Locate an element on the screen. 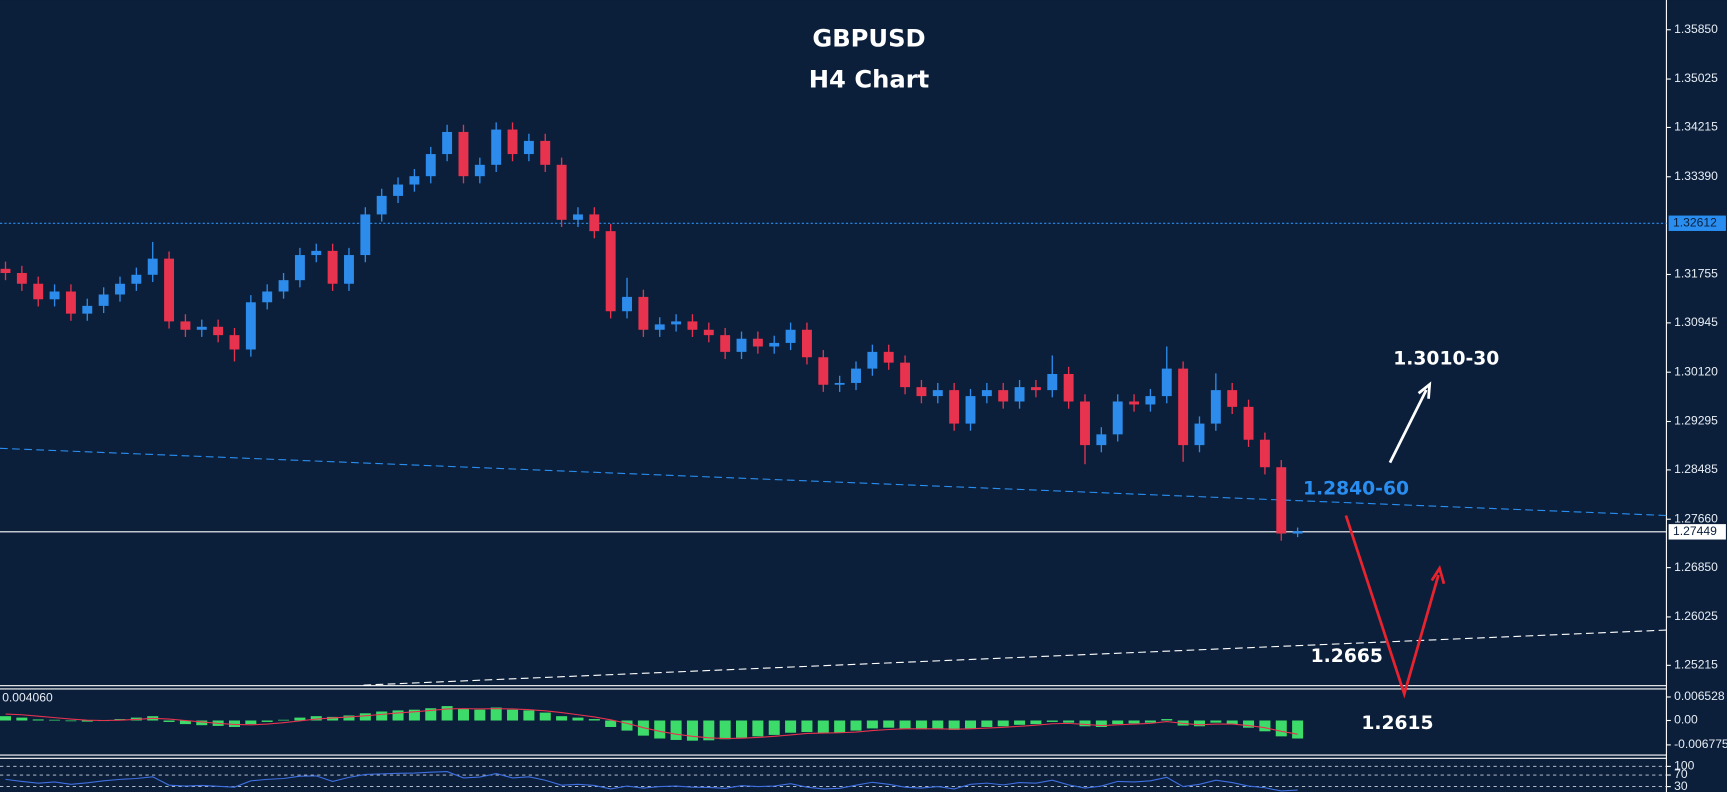 This screenshot has width=1727, height=792. y-tick-label: 1.31755 is located at coordinates (1696, 274).